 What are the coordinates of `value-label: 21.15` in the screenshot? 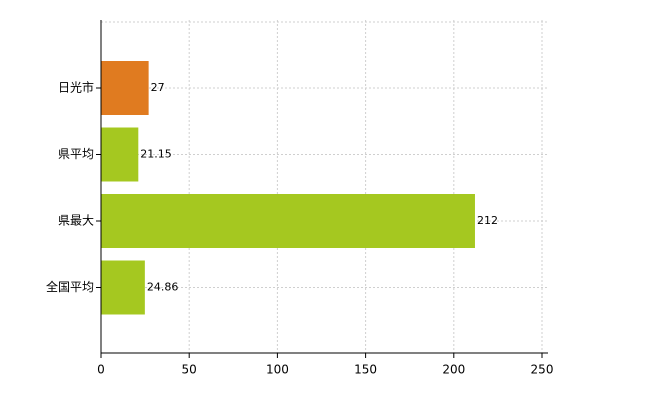 It's located at (156, 154).